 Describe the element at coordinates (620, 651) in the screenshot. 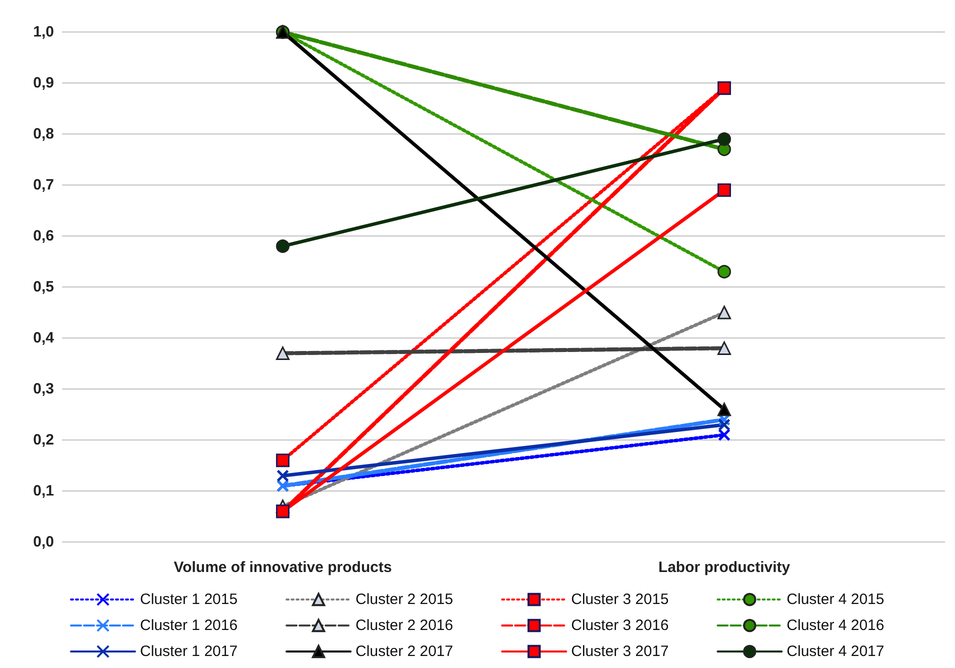

I see `legend-label: Cluster 3 2017` at that location.